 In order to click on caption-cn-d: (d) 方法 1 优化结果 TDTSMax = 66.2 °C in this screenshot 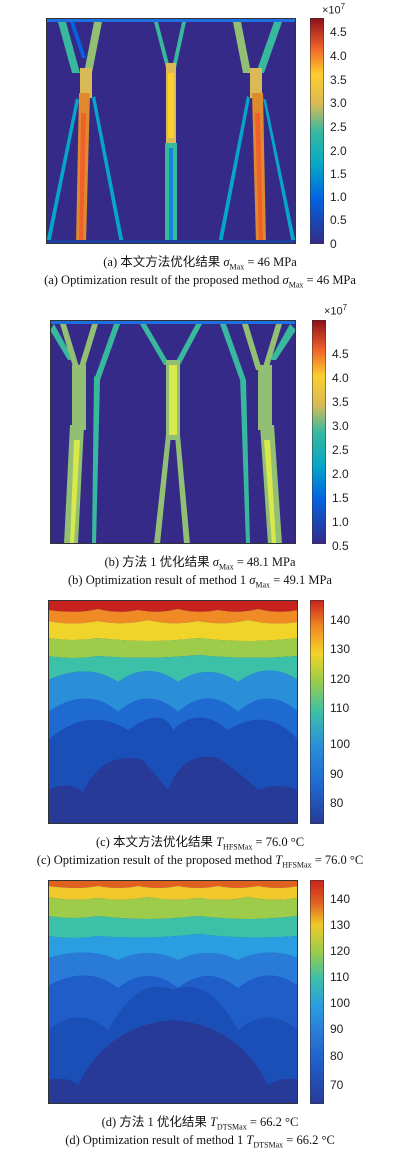, I will do `click(200, 1123)`.